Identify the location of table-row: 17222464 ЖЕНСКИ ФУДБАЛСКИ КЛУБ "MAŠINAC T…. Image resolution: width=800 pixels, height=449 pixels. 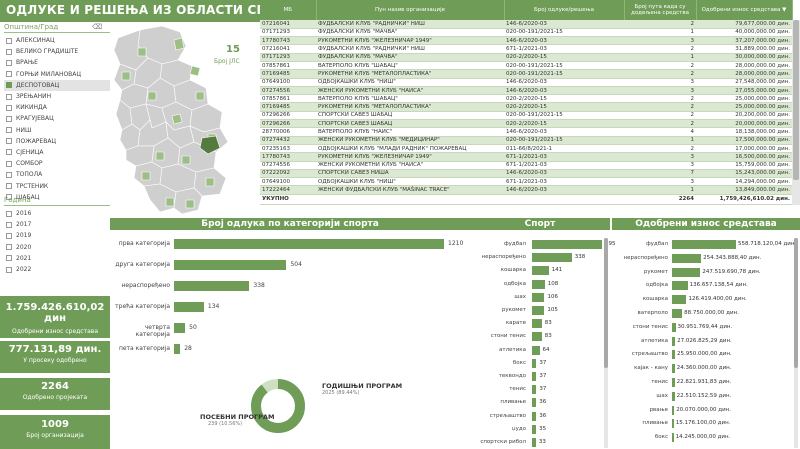
(526, 190).